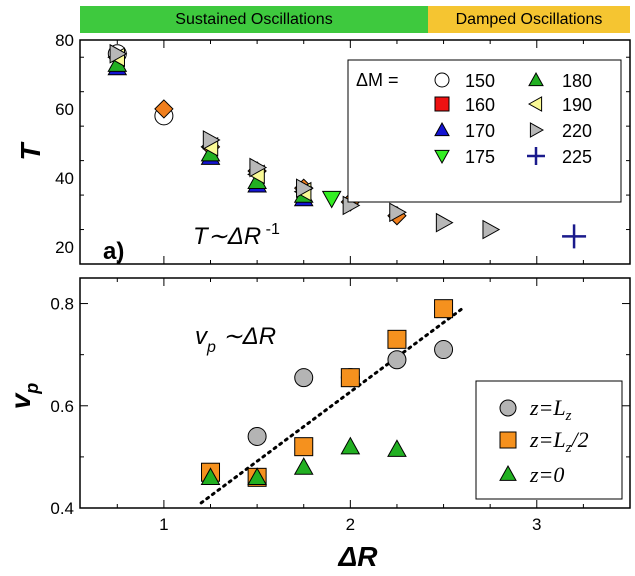  I want to click on legend-box, so click(484, 131).